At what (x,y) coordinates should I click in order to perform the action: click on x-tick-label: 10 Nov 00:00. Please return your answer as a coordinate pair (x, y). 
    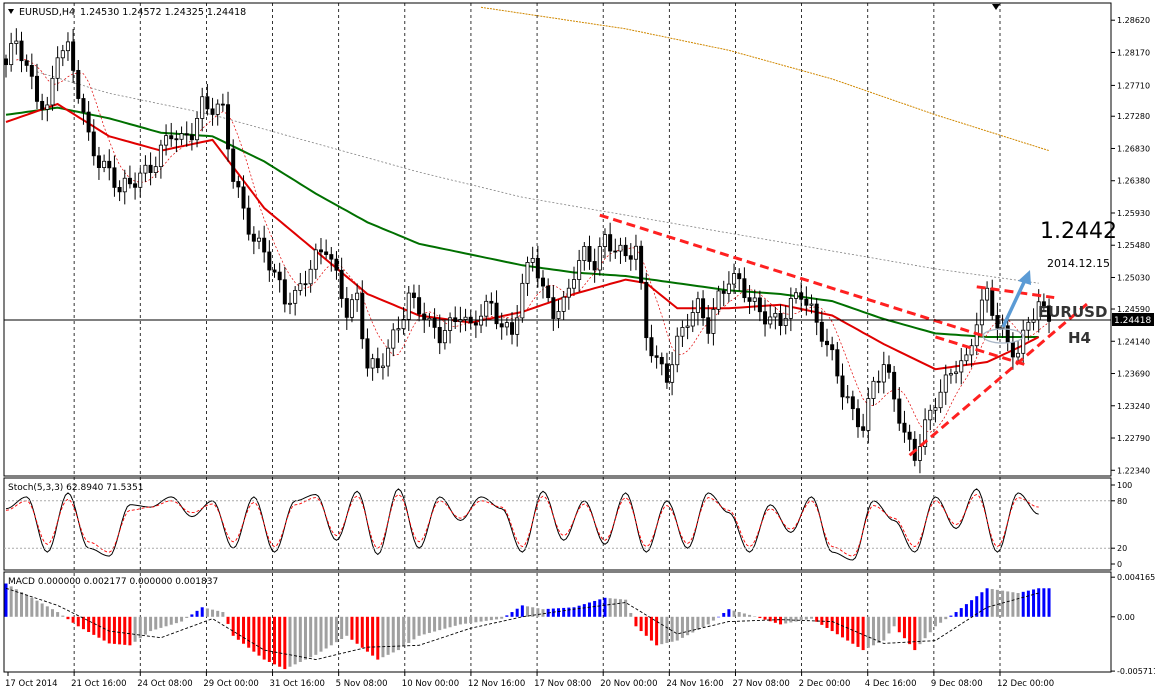
    Looking at the image, I should click on (430, 684).